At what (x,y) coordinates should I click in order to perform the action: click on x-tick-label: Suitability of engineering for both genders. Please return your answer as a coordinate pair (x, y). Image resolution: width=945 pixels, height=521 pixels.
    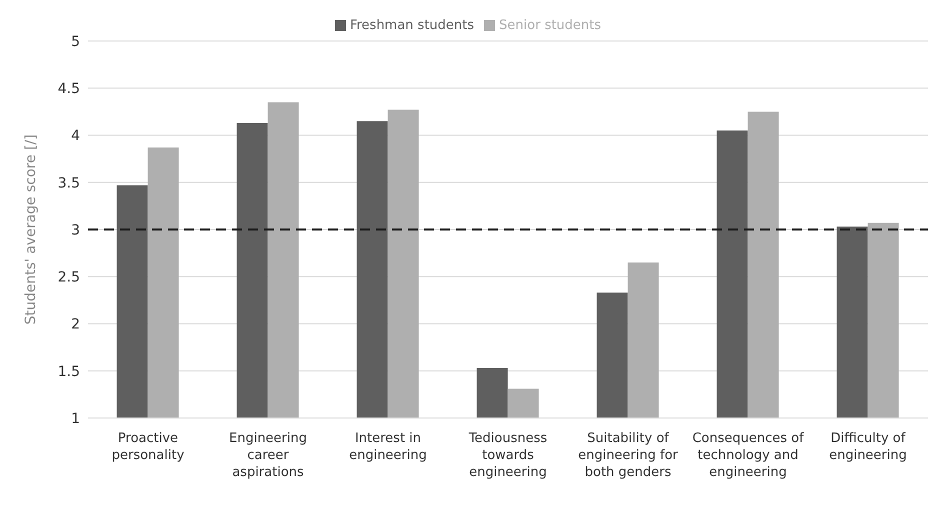
    Looking at the image, I should click on (628, 455).